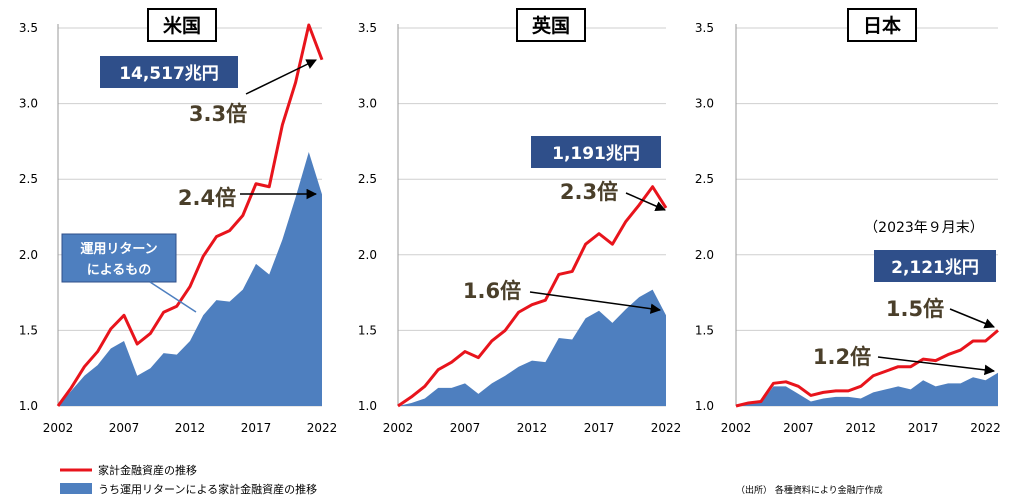  Describe the element at coordinates (119, 258) in the screenshot. I see `callout-box` at that location.